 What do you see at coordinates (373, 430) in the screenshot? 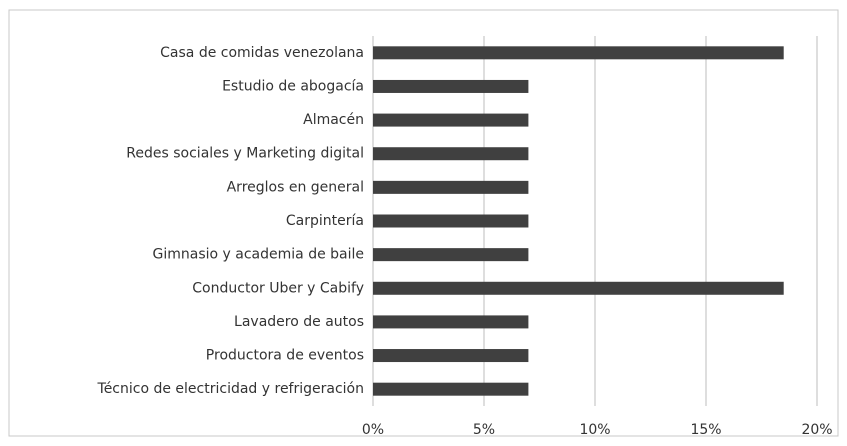
I see `x-tick-label: 0%` at bounding box center [373, 430].